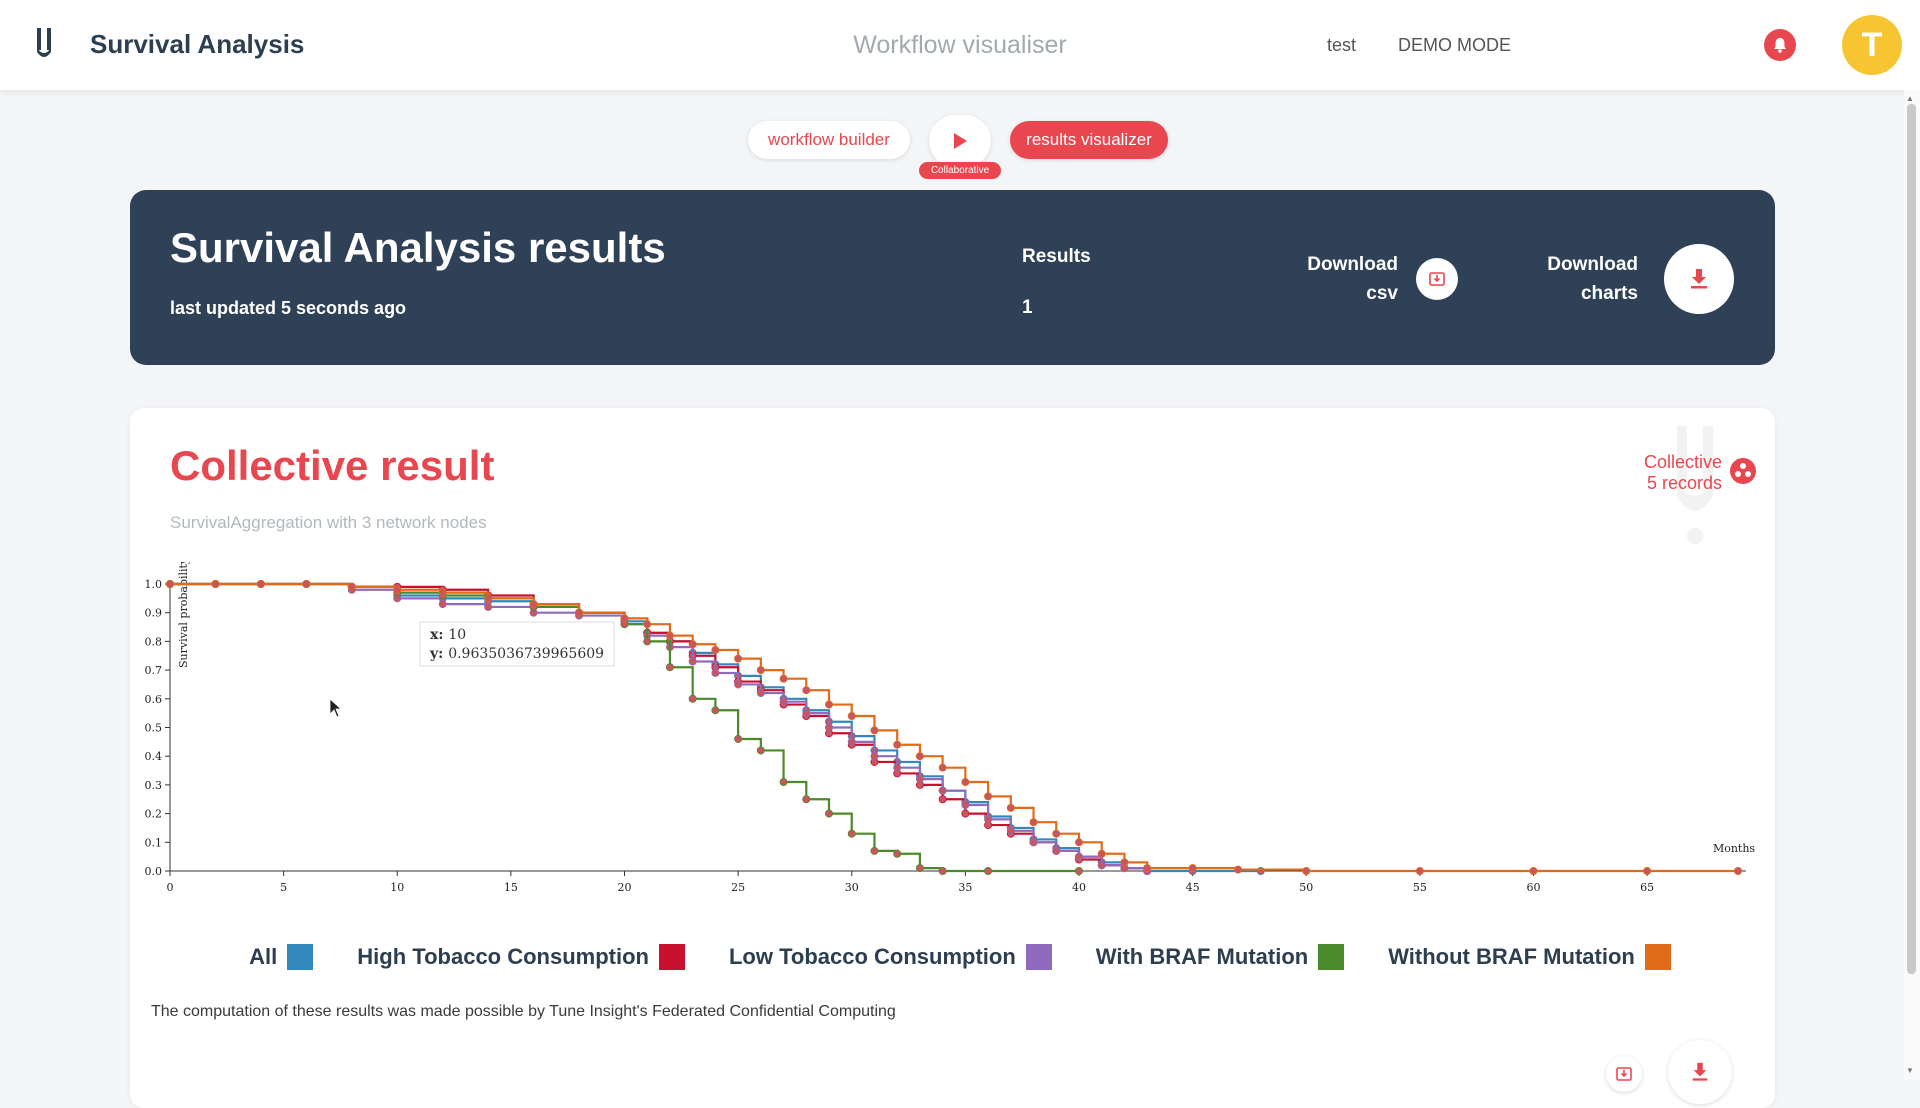 The width and height of the screenshot is (1920, 1108). Describe the element at coordinates (1872, 45) in the screenshot. I see `avatar: T` at that location.